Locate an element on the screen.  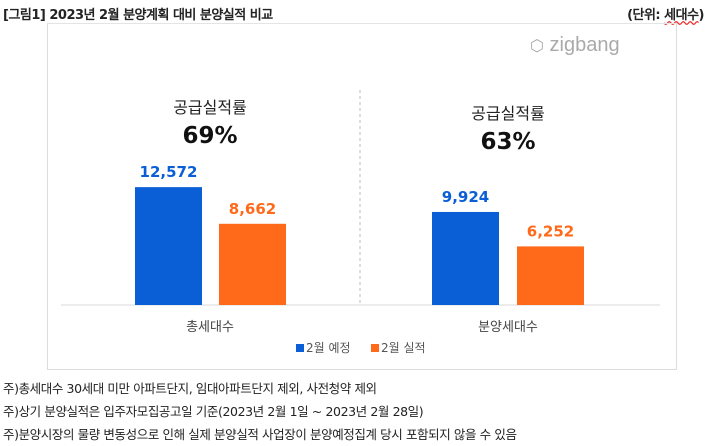
data-label: 12,572 is located at coordinates (169, 172).